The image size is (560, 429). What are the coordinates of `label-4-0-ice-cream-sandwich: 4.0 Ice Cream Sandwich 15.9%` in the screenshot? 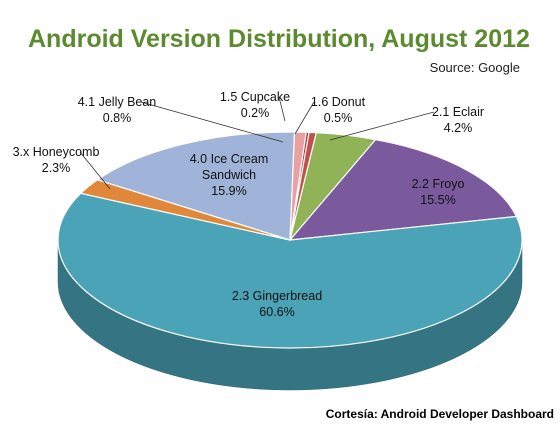 It's located at (229, 175).